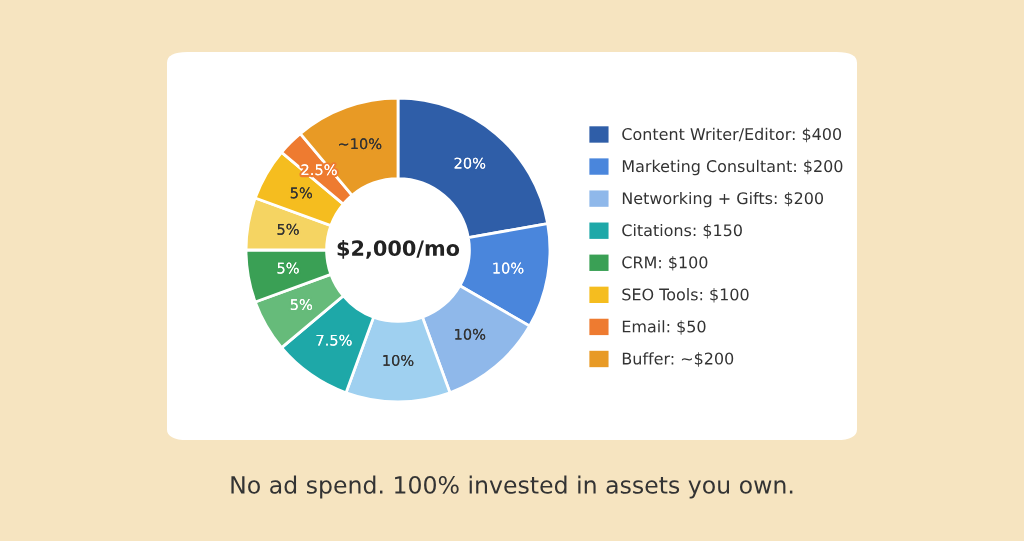 This screenshot has height=541, width=1024. I want to click on text: No ad spend. 100% invested in assets you own., so click(512, 487).